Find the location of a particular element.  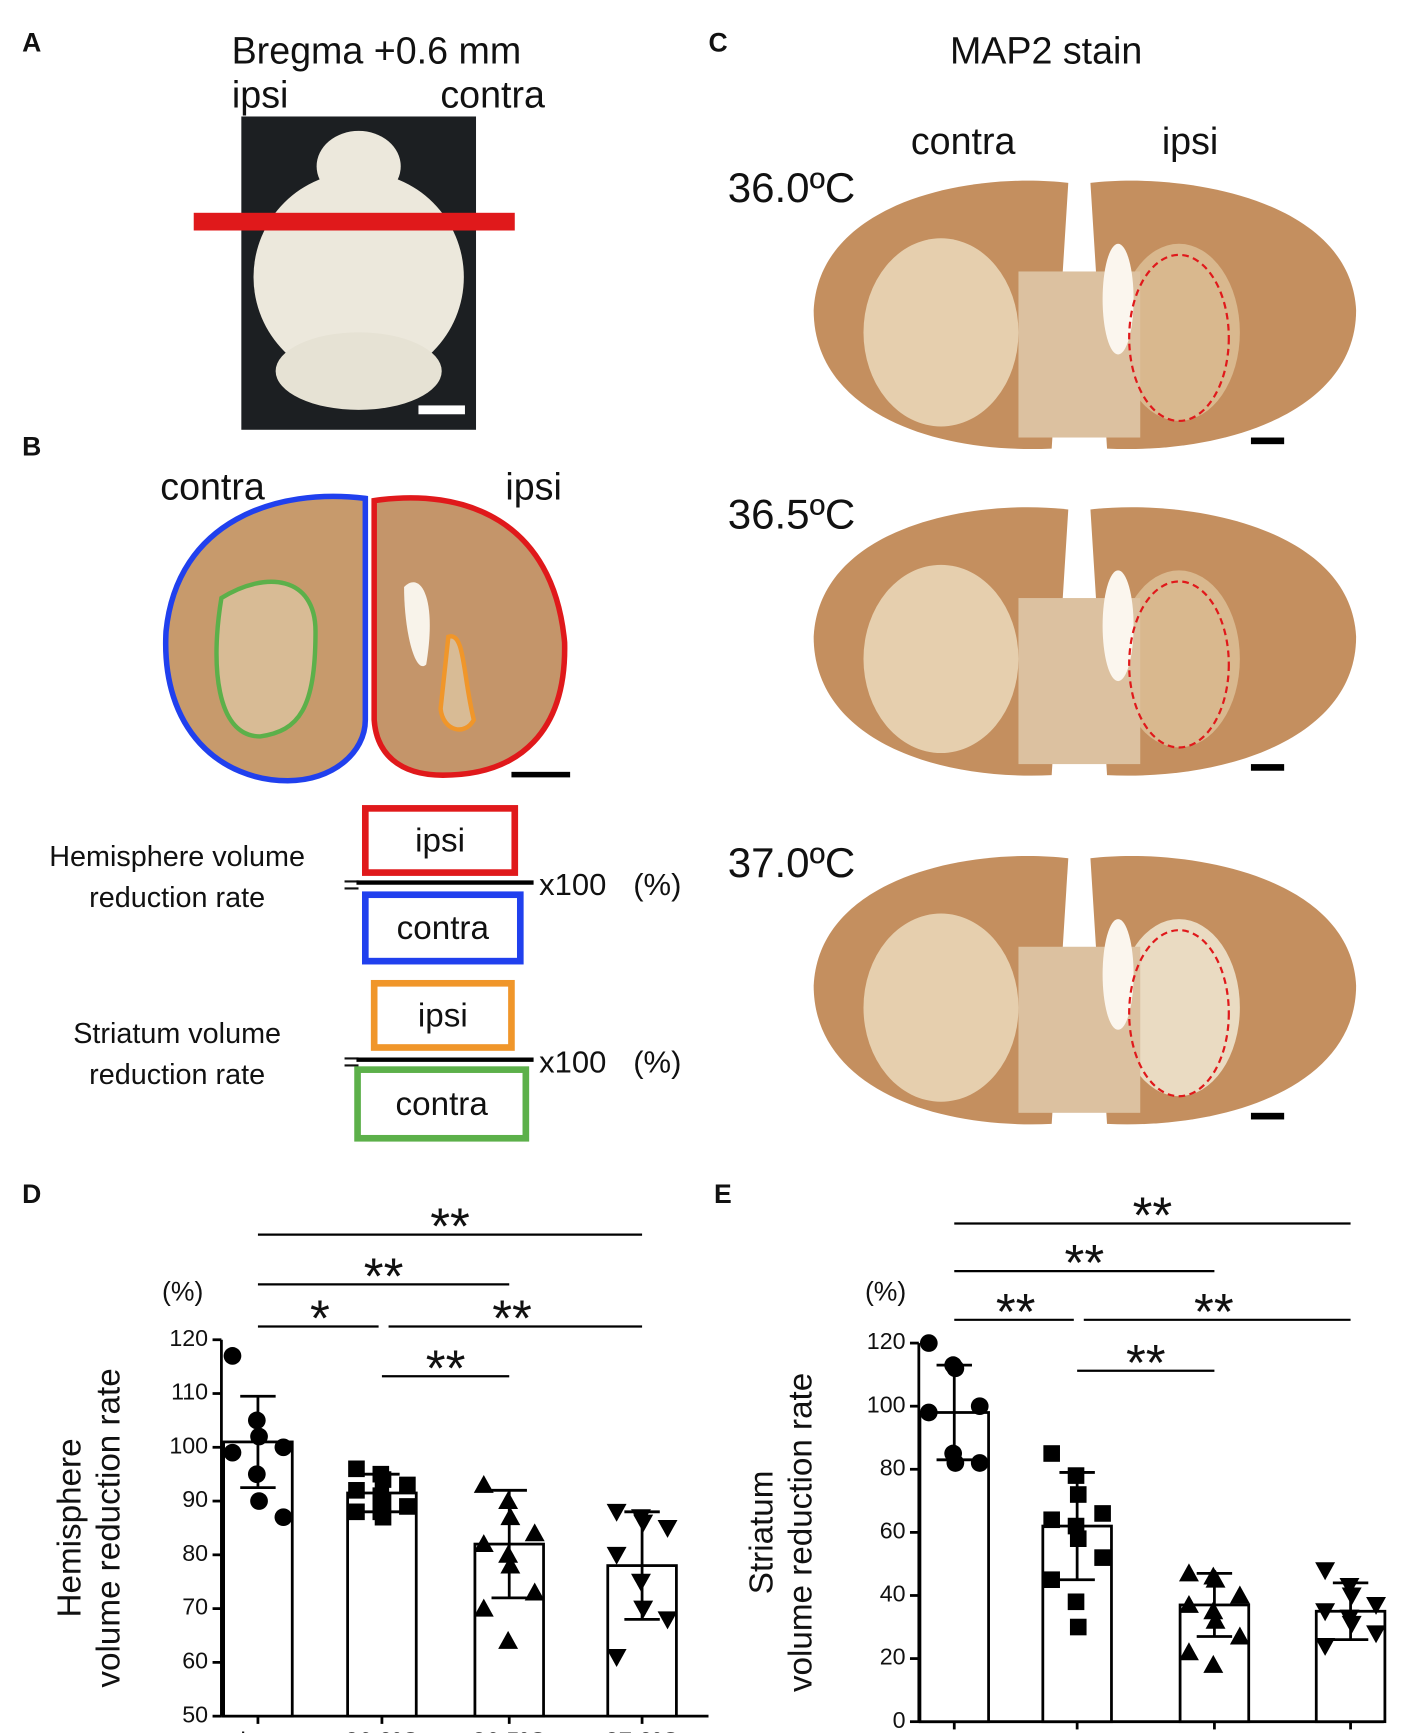

y-tick-label: 80 is located at coordinates (893, 1467).